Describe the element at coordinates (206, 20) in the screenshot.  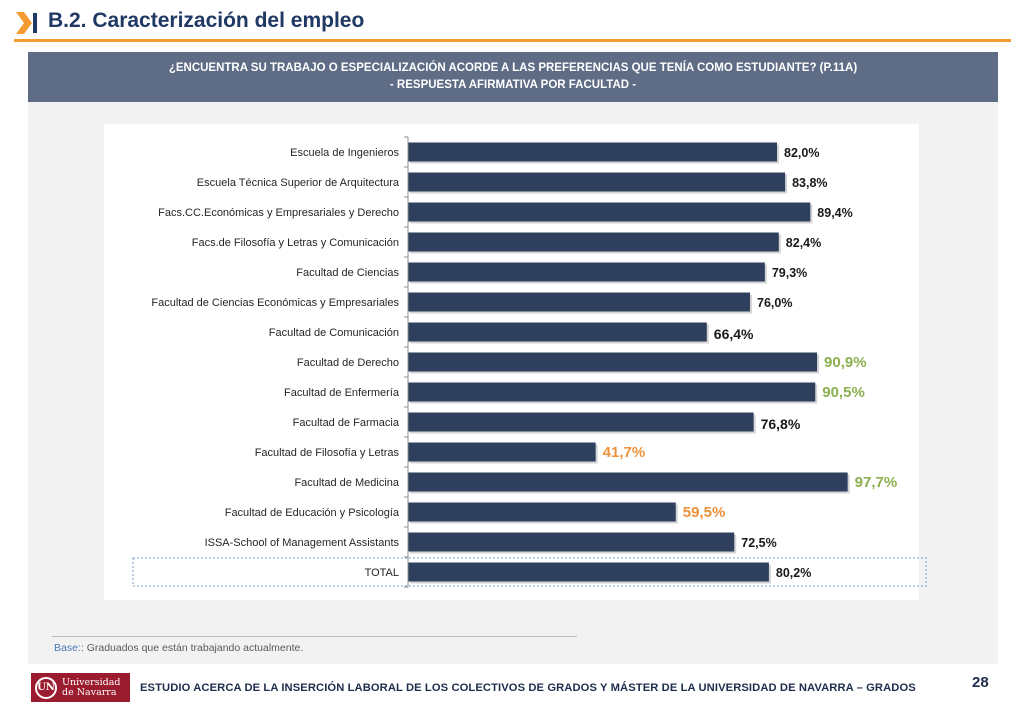
I see `page-title: B.2. Caracterización del empleo` at that location.